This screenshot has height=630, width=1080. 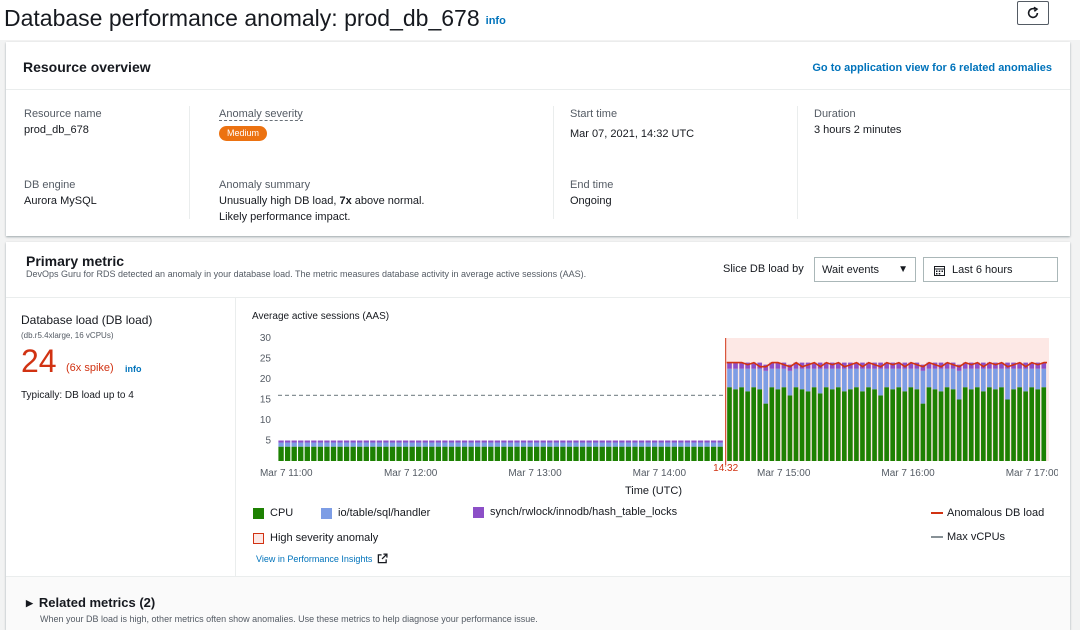 I want to click on severity-label: Anomaly severity, so click(x=261, y=114).